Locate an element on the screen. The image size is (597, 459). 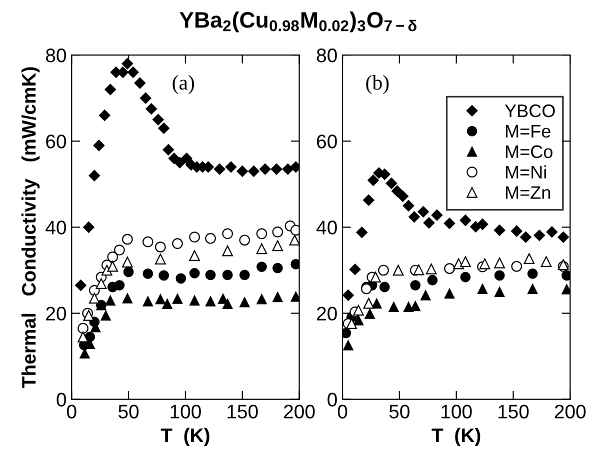
annotation: (a) is located at coordinates (183, 84).